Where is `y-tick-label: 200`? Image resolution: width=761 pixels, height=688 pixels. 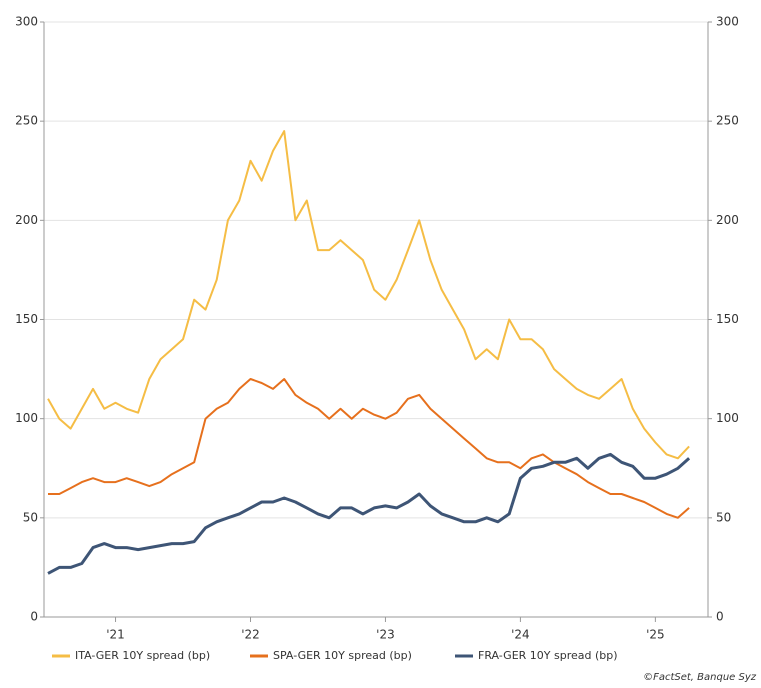
y-tick-label: 200 is located at coordinates (26, 220).